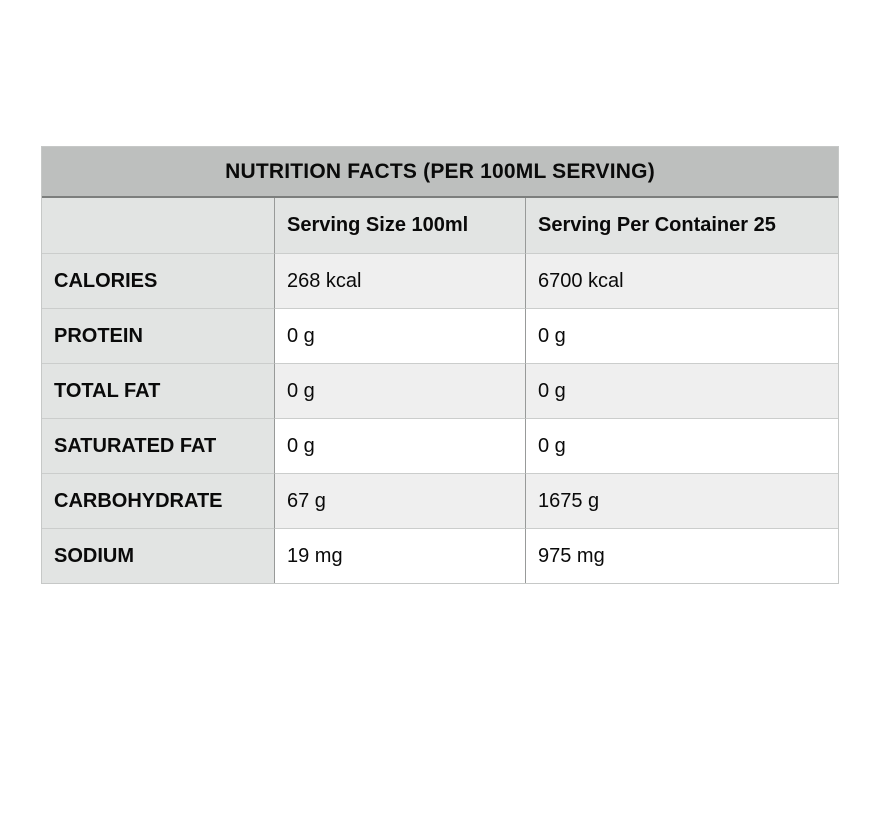 This screenshot has height=826, width=882. What do you see at coordinates (681, 500) in the screenshot?
I see `carbohydrate-per-container-value: 1675 g` at bounding box center [681, 500].